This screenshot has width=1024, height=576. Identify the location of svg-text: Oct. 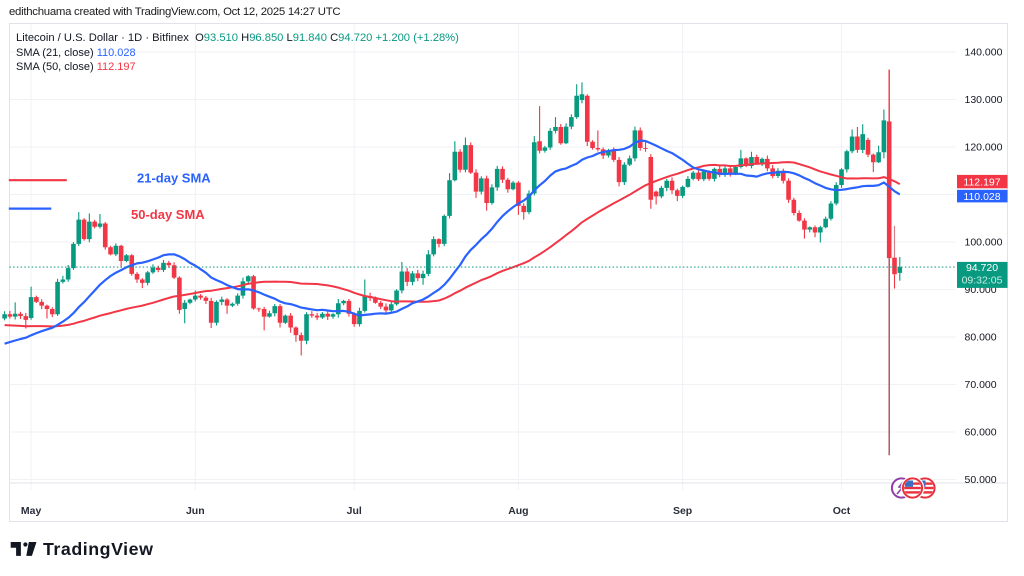
(842, 511).